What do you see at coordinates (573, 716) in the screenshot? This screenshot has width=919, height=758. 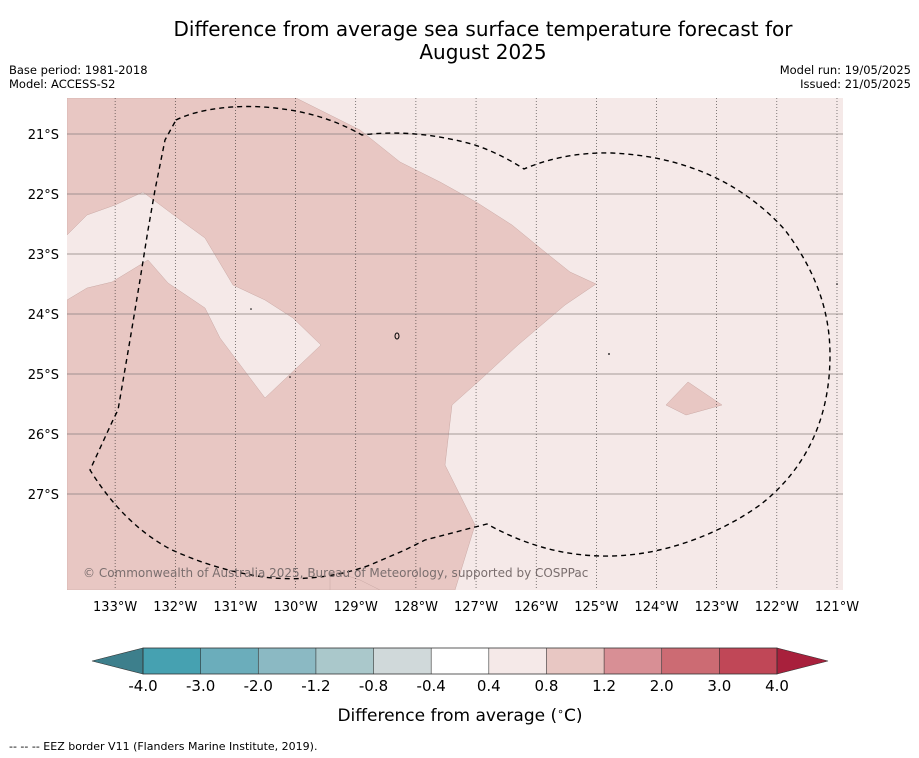 I see `colorbar-title-unit: C)` at bounding box center [573, 716].